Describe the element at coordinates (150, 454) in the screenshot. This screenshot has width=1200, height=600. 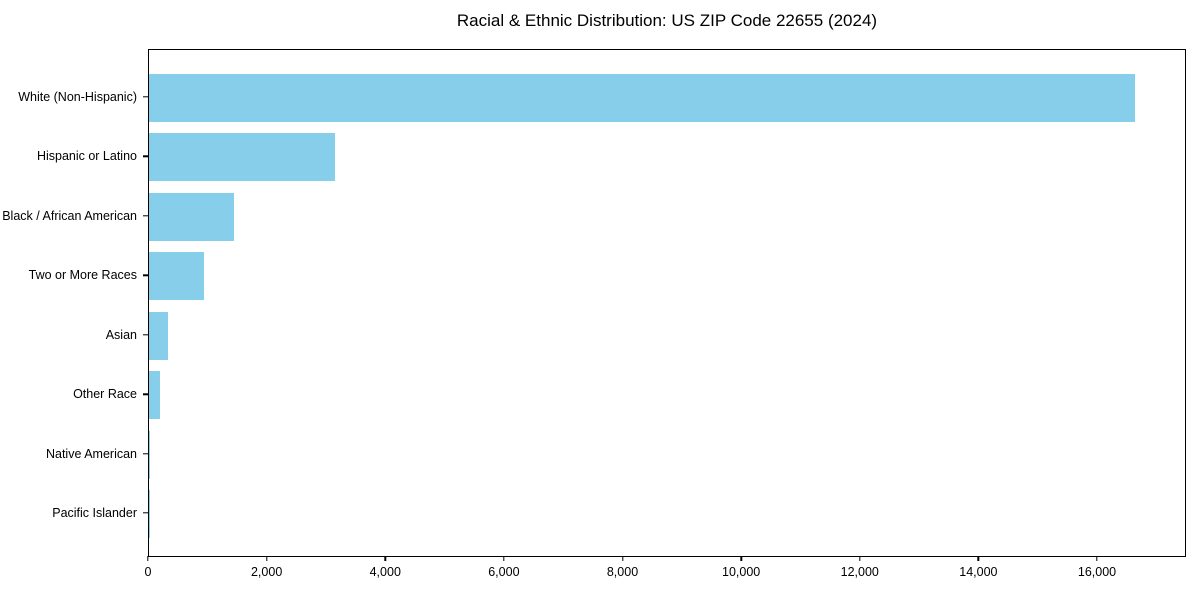
I see `bar-native-american` at that location.